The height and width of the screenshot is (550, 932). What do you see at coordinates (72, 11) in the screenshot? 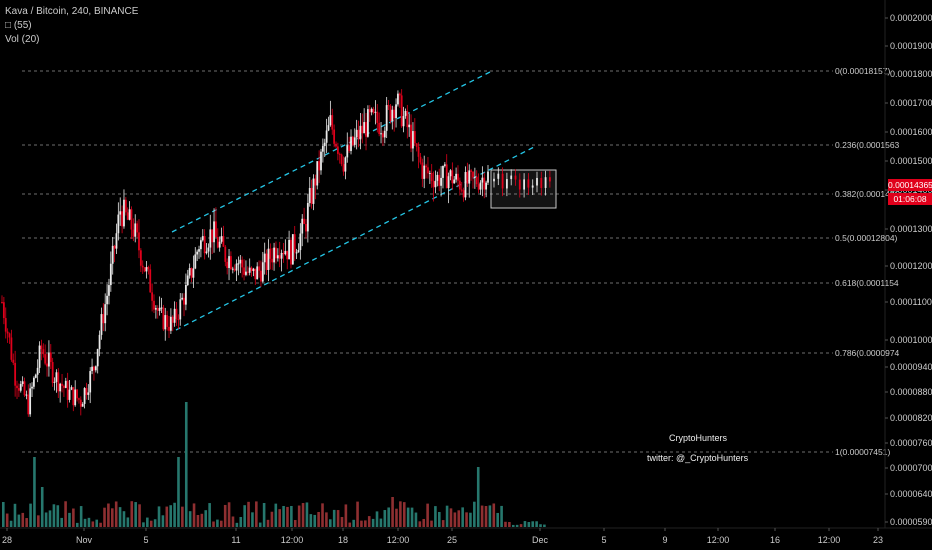
I see `symbol-title: Kava / Bitcoin, 240, BINANCE` at bounding box center [72, 11].